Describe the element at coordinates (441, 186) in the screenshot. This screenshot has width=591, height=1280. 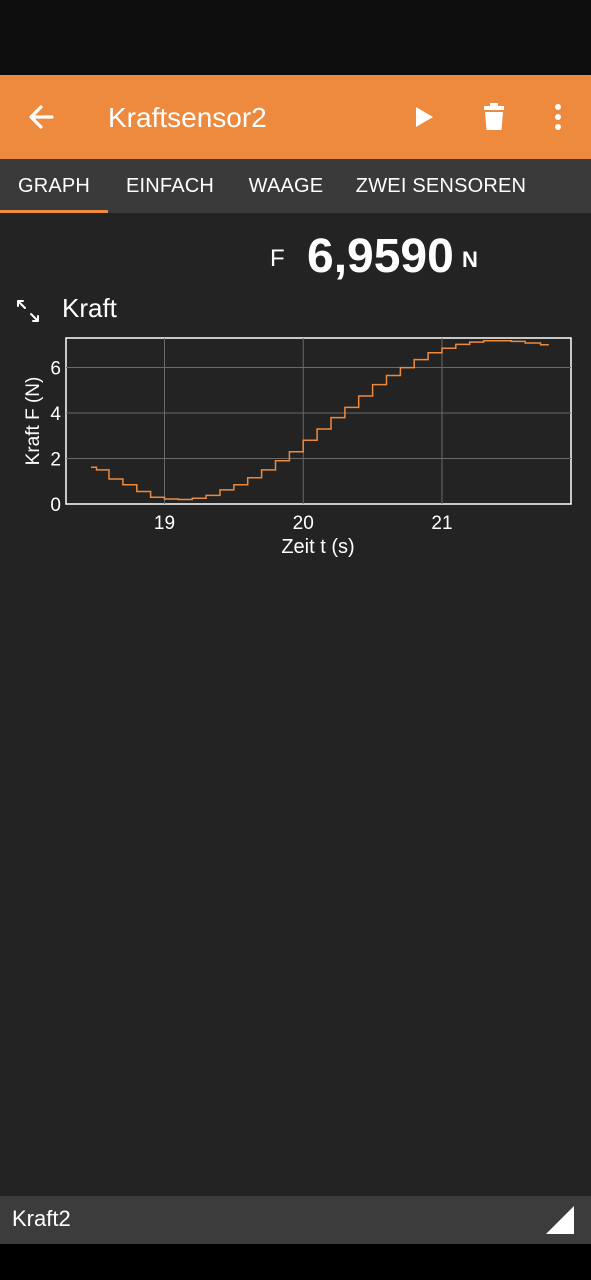
I see `tab-zwei-sensoren: ZWEI SENSOREN` at that location.